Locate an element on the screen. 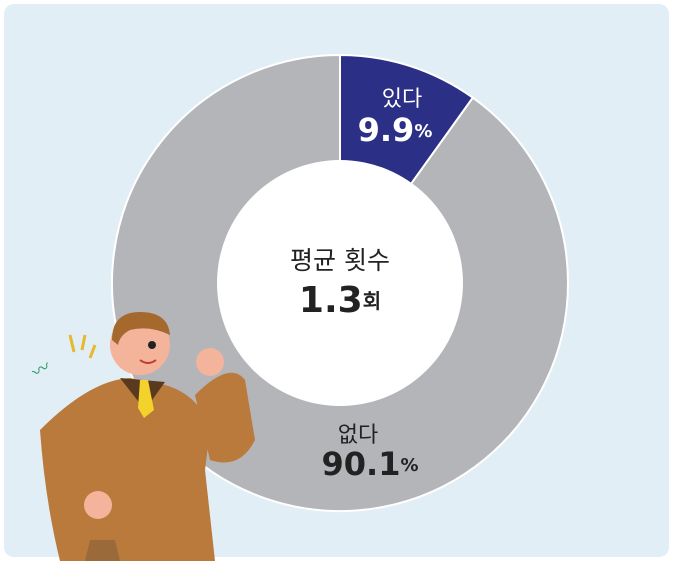 This screenshot has height=565, width=673. center-label: 평균 횟수 is located at coordinates (340, 260).